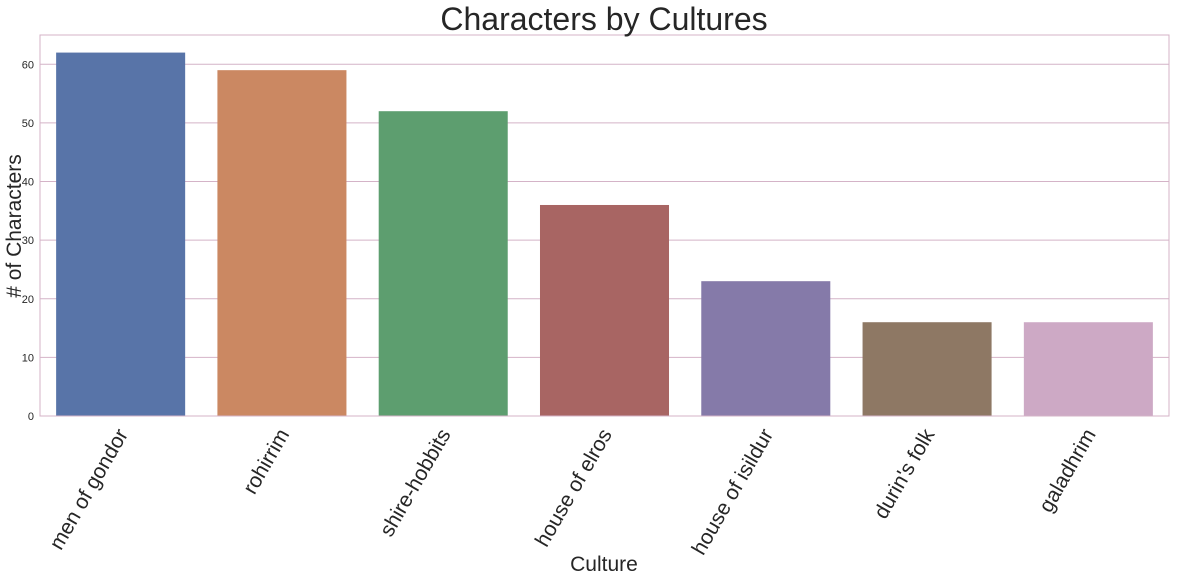 This screenshot has width=1181, height=586. What do you see at coordinates (28, 358) in the screenshot?
I see `y-tick-label: 10` at bounding box center [28, 358].